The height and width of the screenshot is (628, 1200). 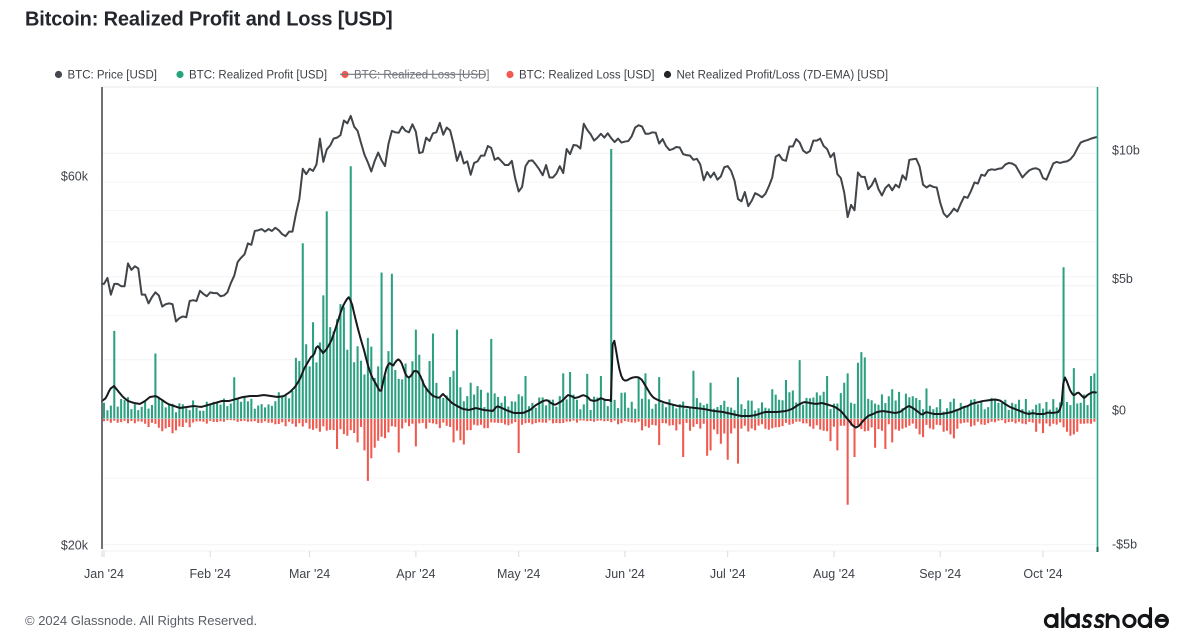 I want to click on svg-text: BTC: Realized Profit [USD], so click(x=258, y=76).